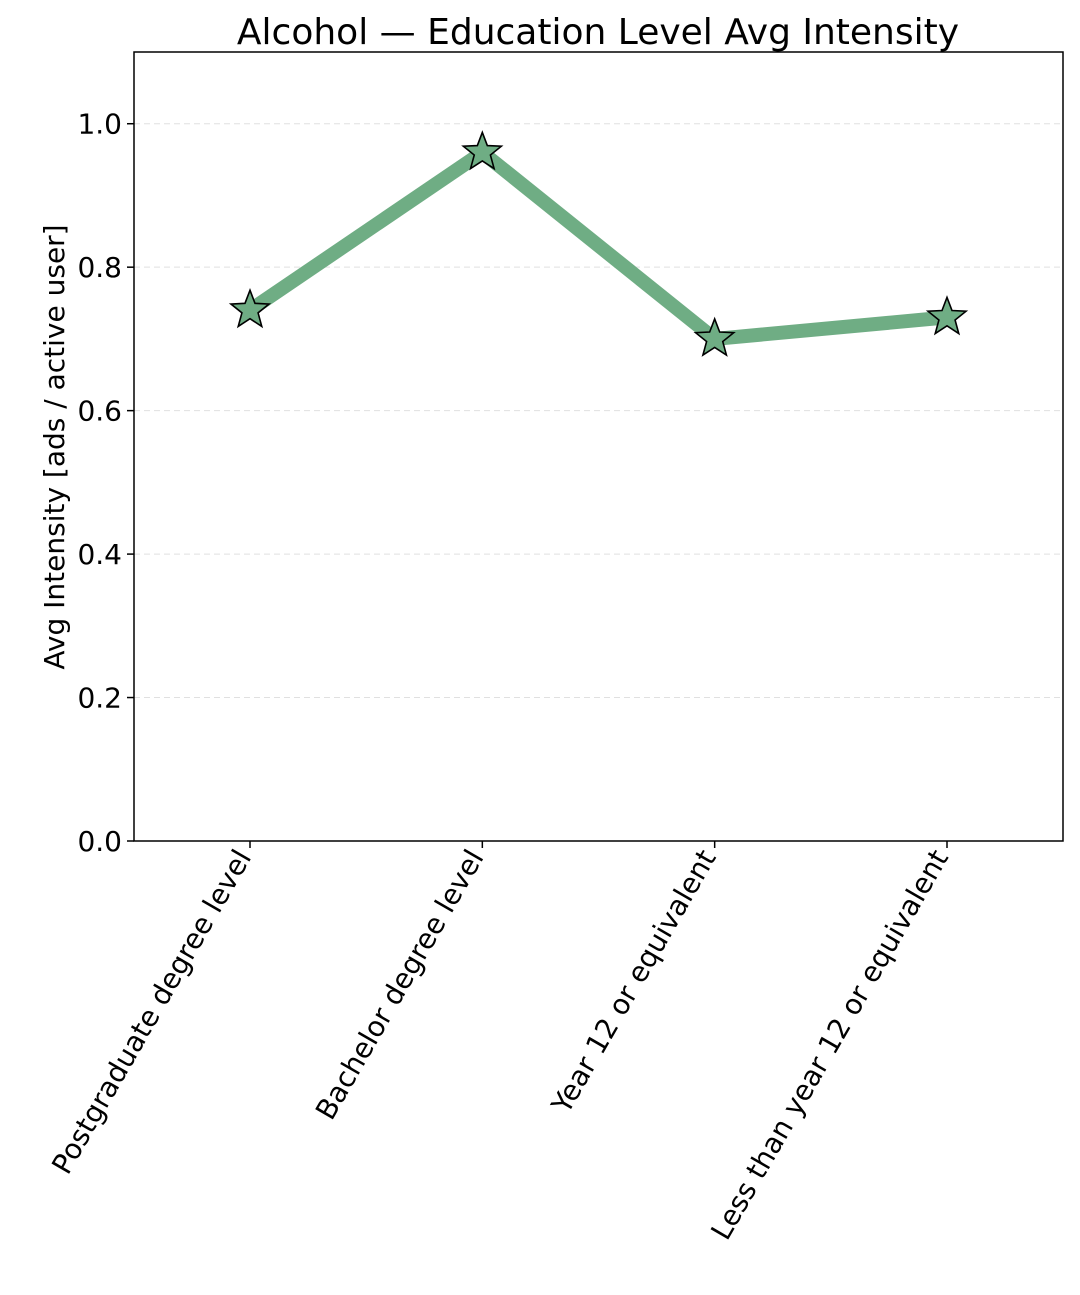 This screenshot has height=1295, width=1080. What do you see at coordinates (99, 554) in the screenshot?
I see `y-tick-label: 0.4` at bounding box center [99, 554].